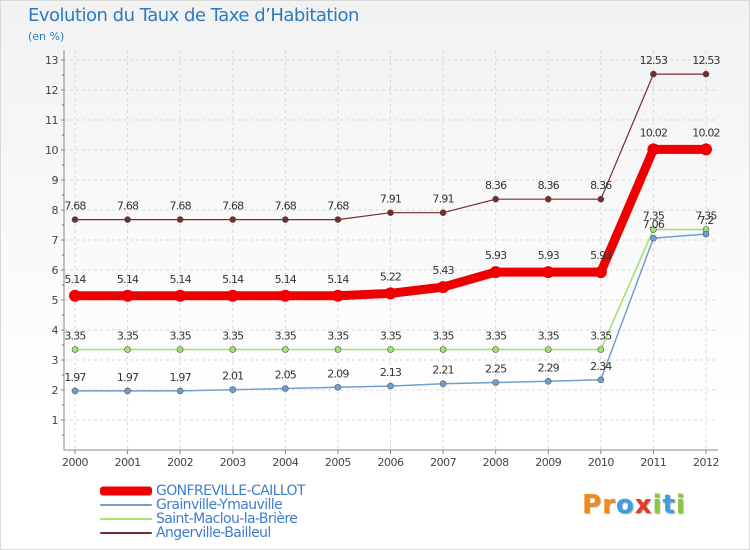 The image size is (750, 550). Describe the element at coordinates (653, 462) in the screenshot. I see `x-tick-label: 2011` at that location.